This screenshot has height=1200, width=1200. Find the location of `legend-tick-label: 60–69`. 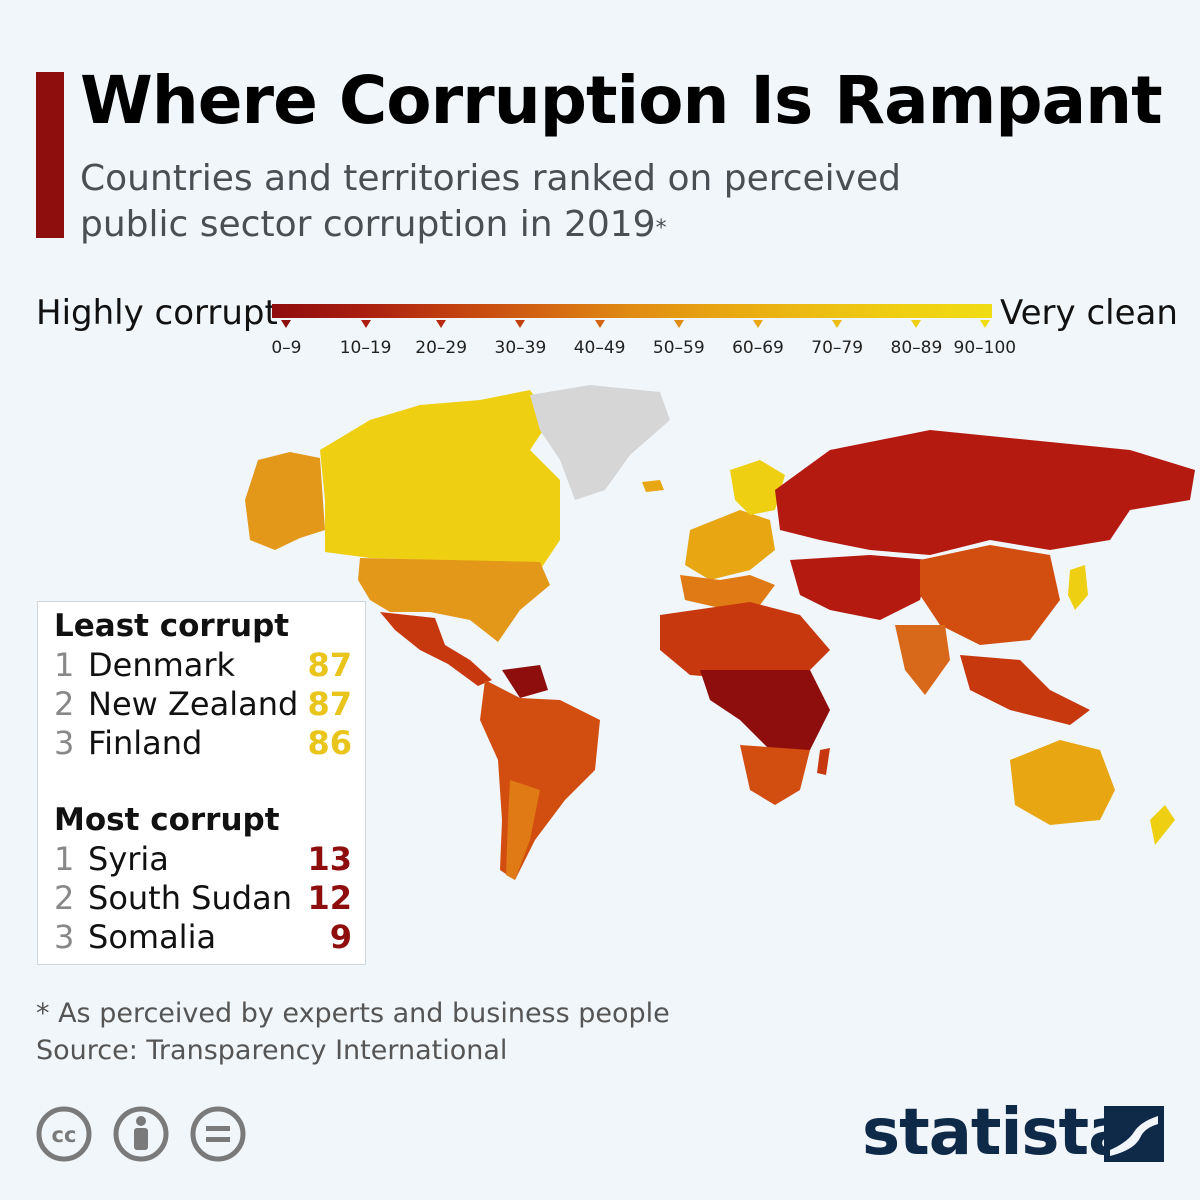

legend-tick-label: 60–69 is located at coordinates (758, 348).